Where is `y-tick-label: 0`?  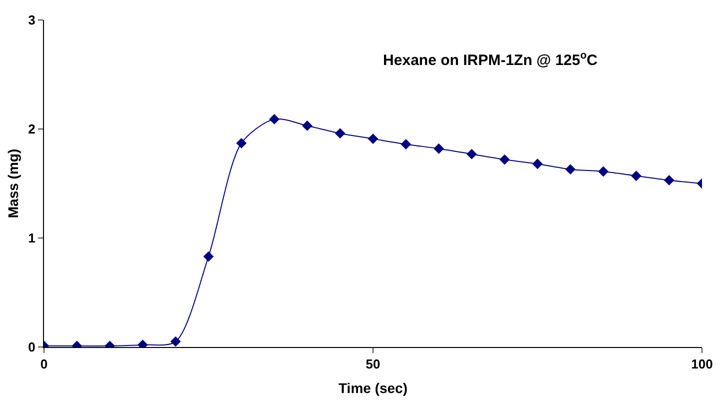 y-tick-label: 0 is located at coordinates (32, 347).